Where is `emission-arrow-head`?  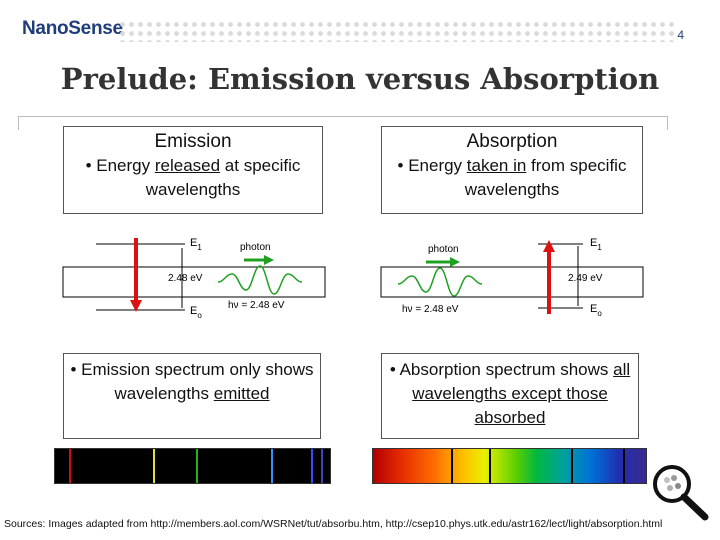 emission-arrow-head is located at coordinates (136, 306).